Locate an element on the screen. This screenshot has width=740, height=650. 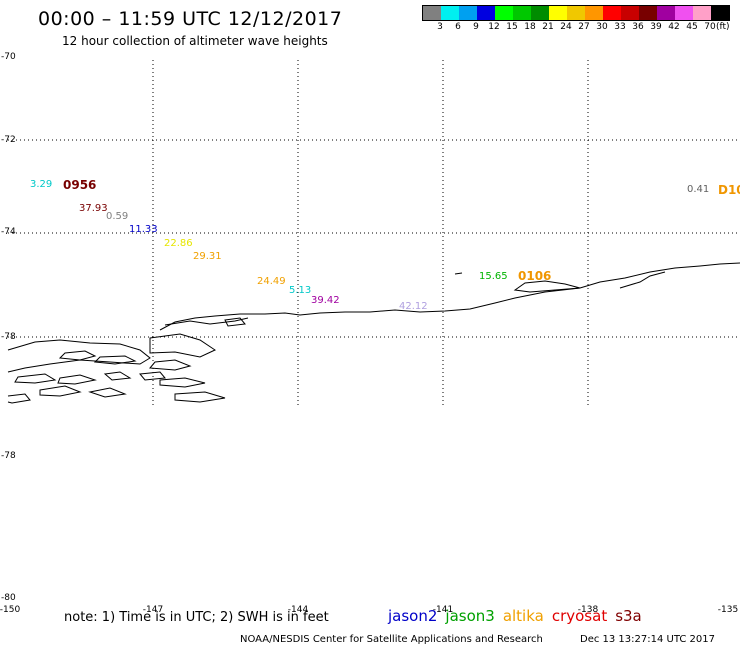
lon-label: -147 is located at coordinates (153, 610).